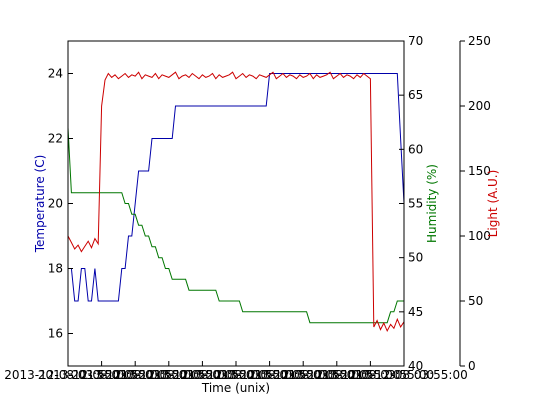  What do you see at coordinates (415, 312) in the screenshot?
I see `humidity-tick-label: 45` at bounding box center [415, 312].